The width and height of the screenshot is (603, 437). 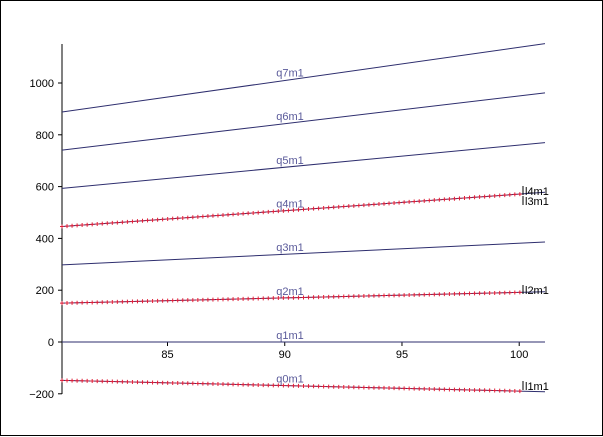 I want to click on y-tick-label: 400, so click(x=45, y=239).